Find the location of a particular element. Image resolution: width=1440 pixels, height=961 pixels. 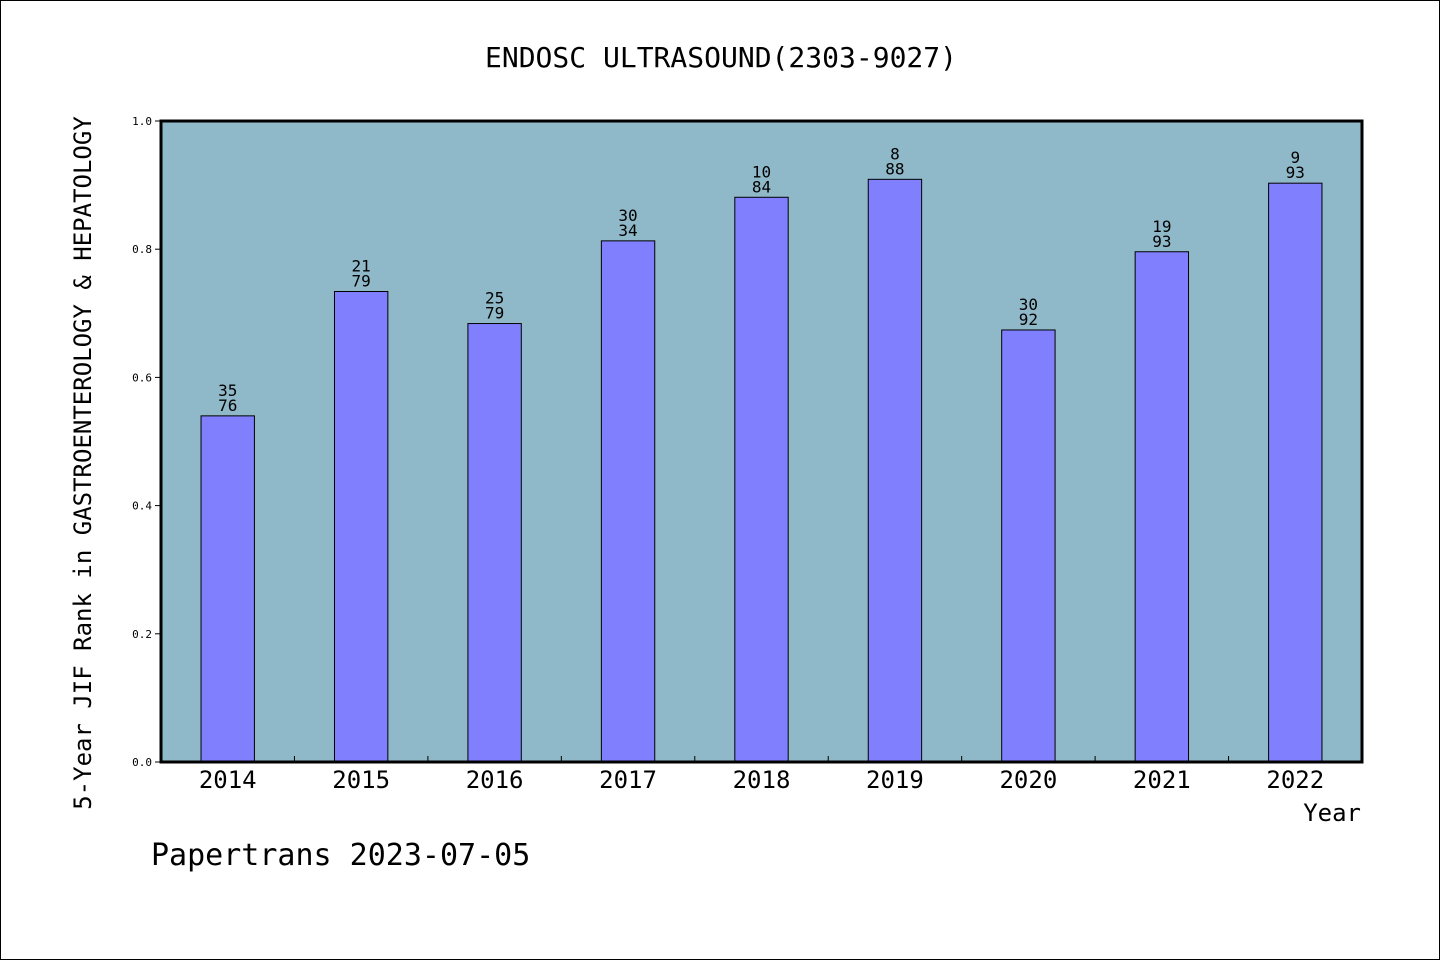

bar-label-rank-2016: 25 is located at coordinates (494, 298).